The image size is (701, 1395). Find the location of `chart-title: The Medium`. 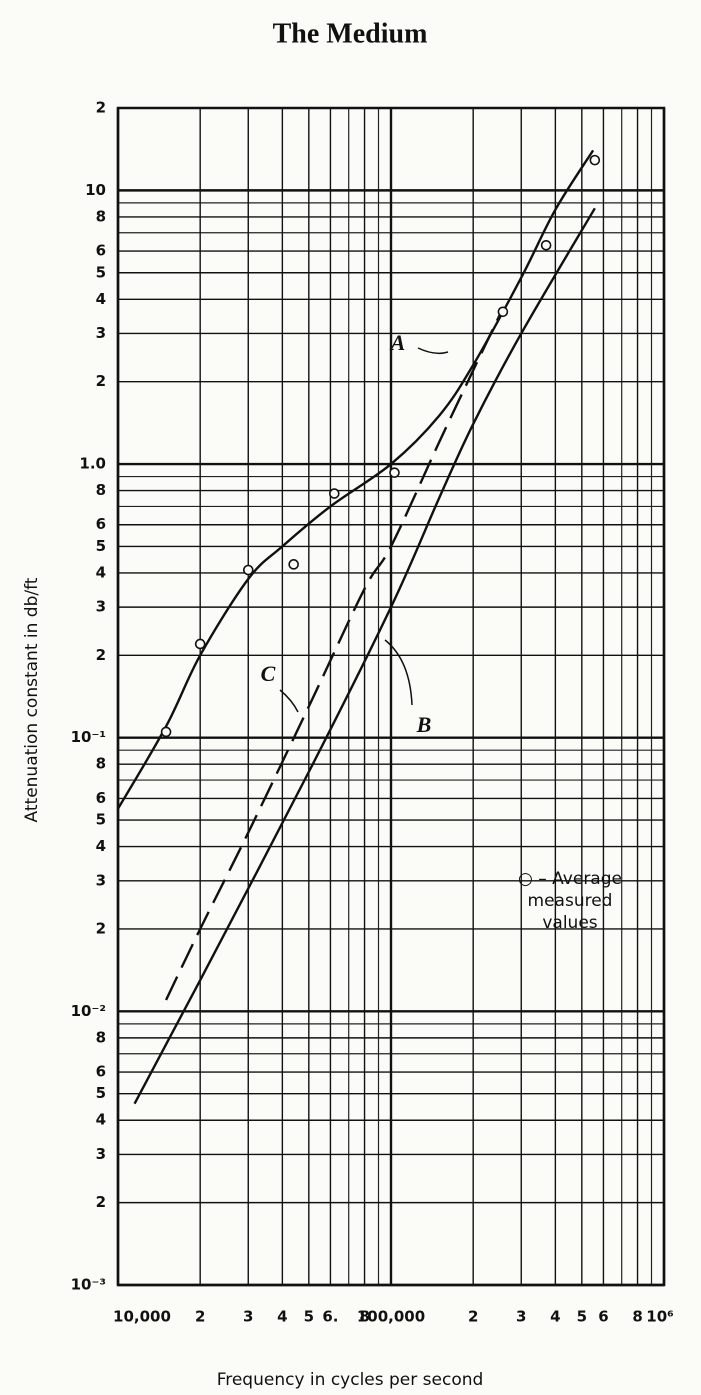

chart-title: The Medium is located at coordinates (350, 33).